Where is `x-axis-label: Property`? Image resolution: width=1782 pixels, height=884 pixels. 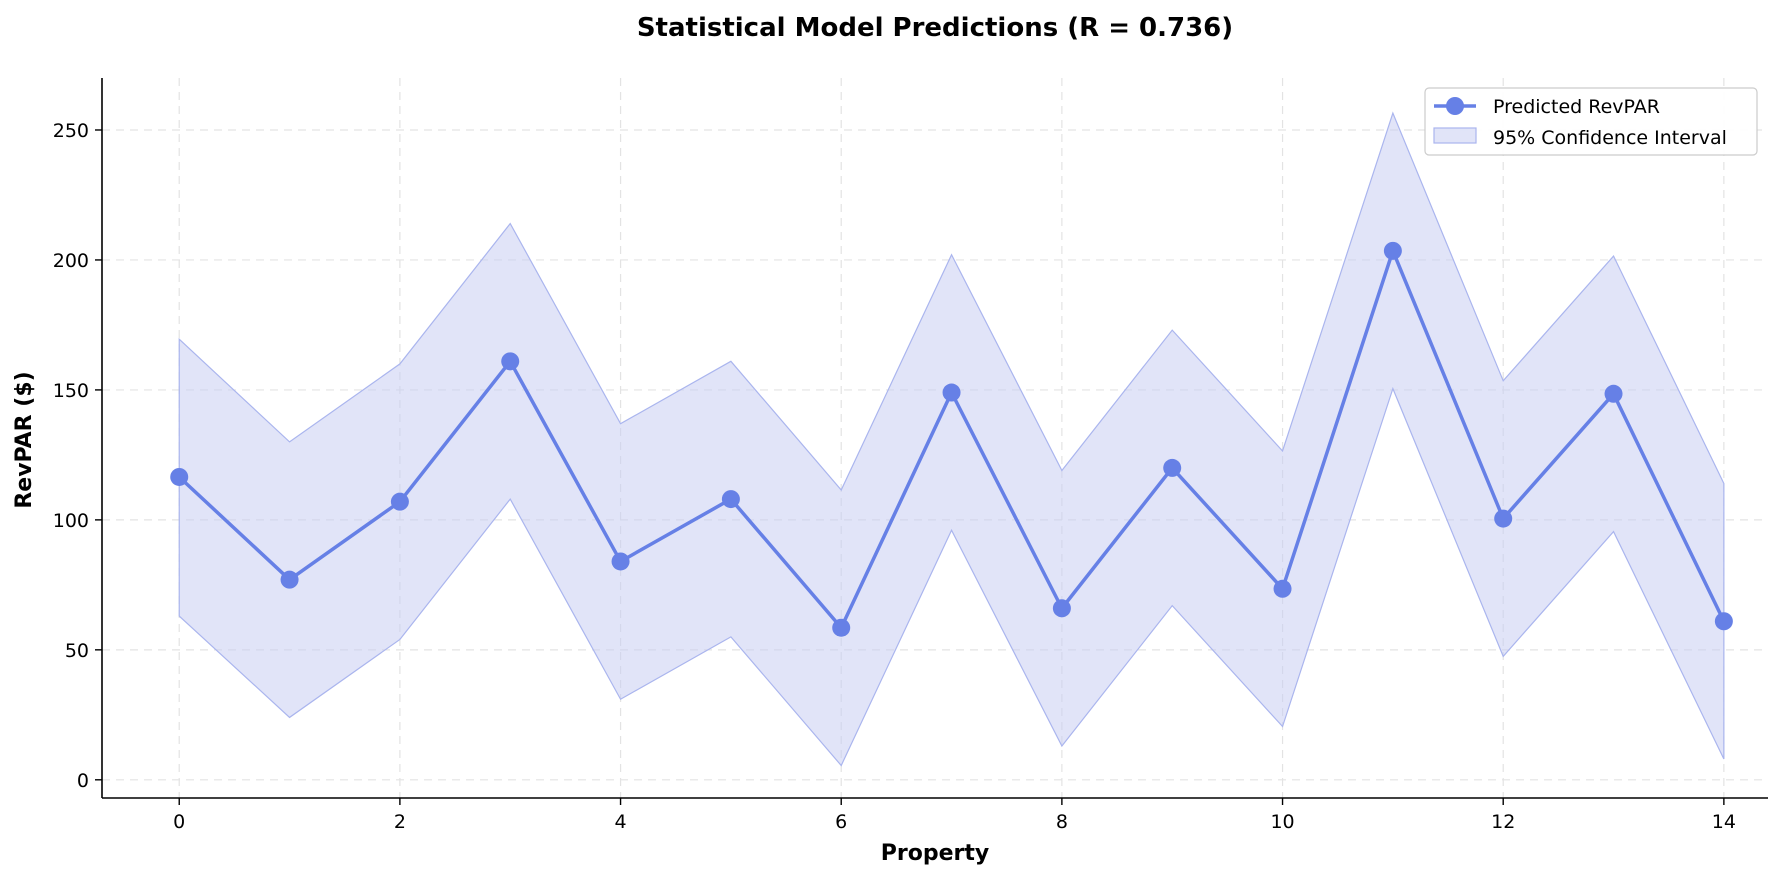 x-axis-label: Property is located at coordinates (935, 853).